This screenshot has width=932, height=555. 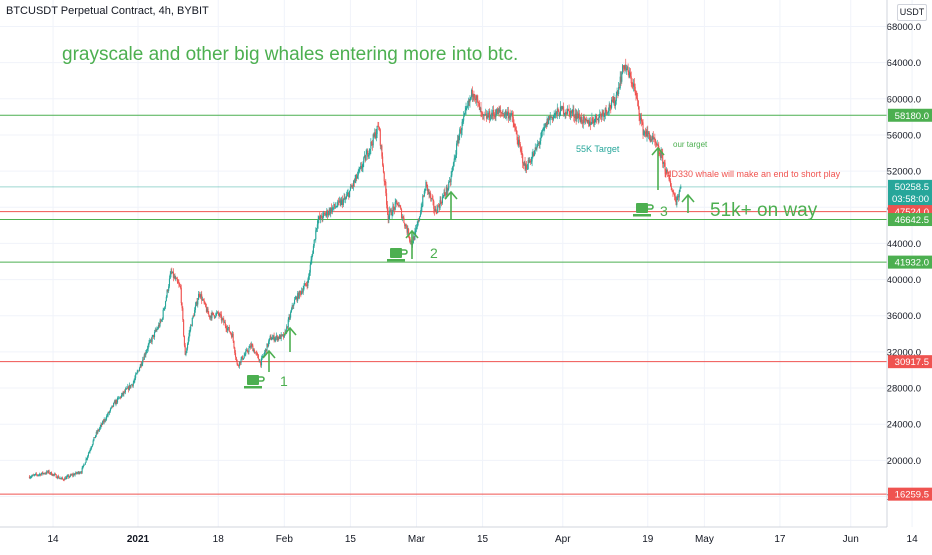 What do you see at coordinates (910, 199) in the screenshot?
I see `countdown-label: 03:58:00` at bounding box center [910, 199].